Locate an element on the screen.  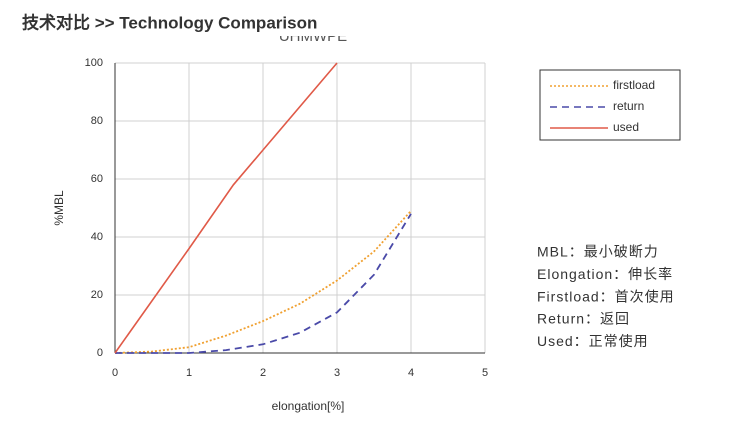
x-tick-label: 3 is located at coordinates (337, 373).